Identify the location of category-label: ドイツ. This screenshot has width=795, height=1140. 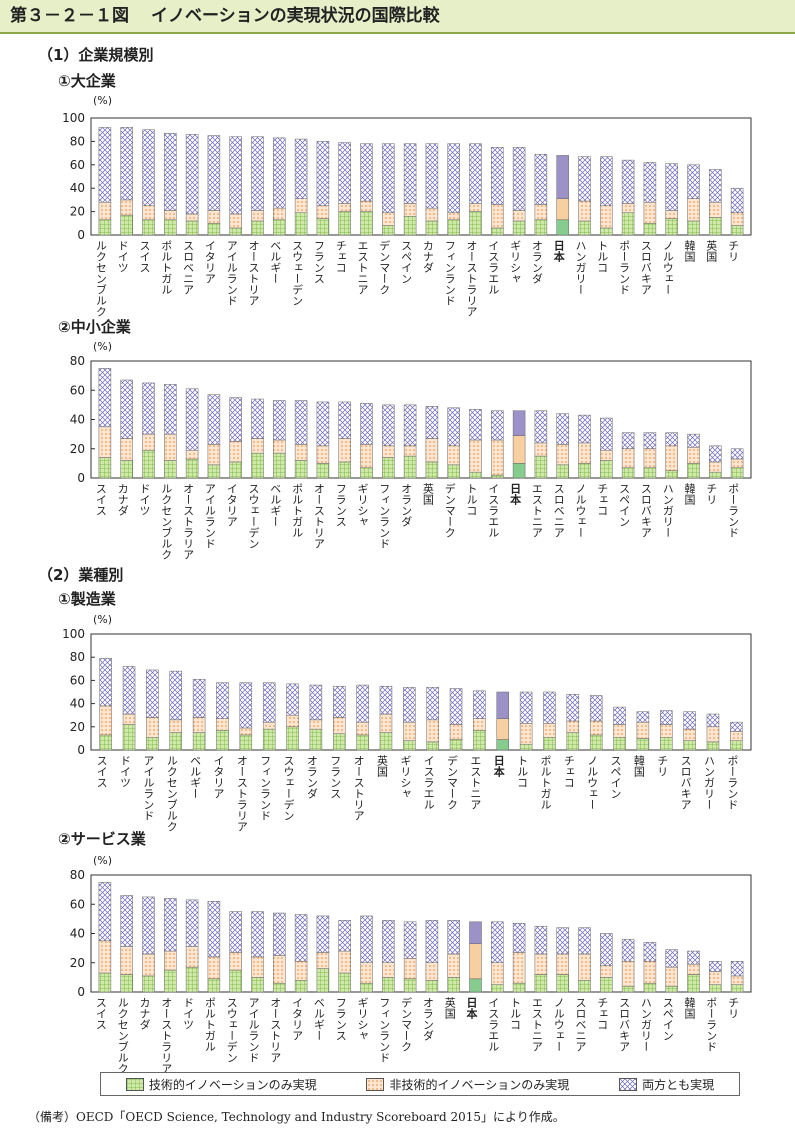
(122, 256).